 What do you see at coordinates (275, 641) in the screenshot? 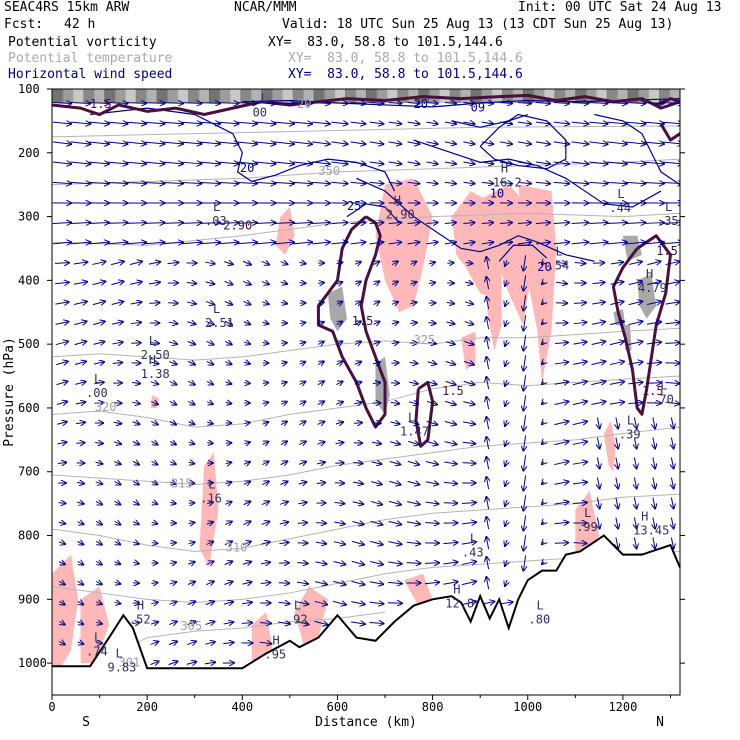
I see `extremum-marker-20: H` at bounding box center [275, 641].